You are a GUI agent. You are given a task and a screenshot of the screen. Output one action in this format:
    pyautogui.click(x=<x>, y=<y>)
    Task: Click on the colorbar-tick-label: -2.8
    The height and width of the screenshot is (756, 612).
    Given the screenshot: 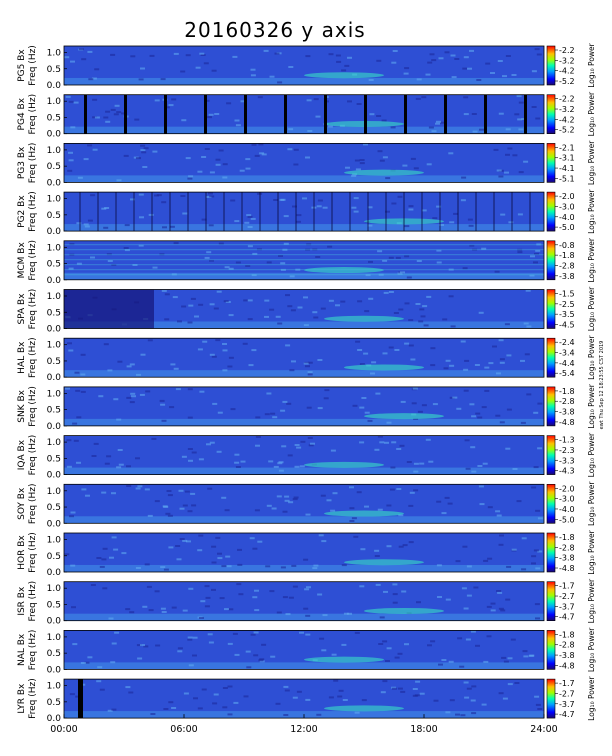 What is the action you would take?
    pyautogui.click(x=567, y=547)
    